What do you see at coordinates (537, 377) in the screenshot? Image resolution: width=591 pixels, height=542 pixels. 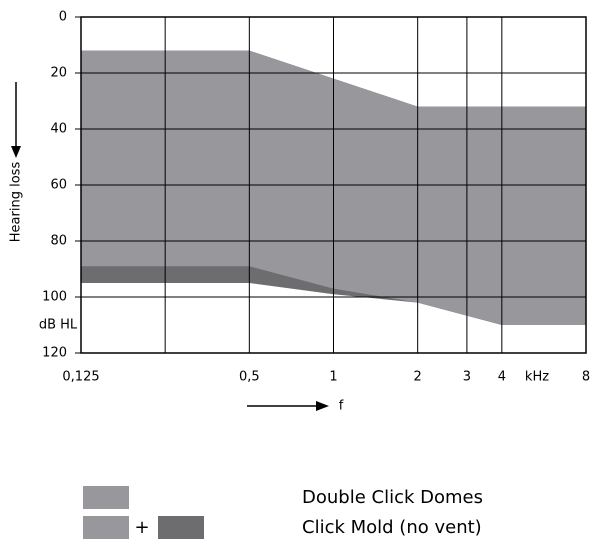 I see `x-unit: kHz` at bounding box center [537, 377].